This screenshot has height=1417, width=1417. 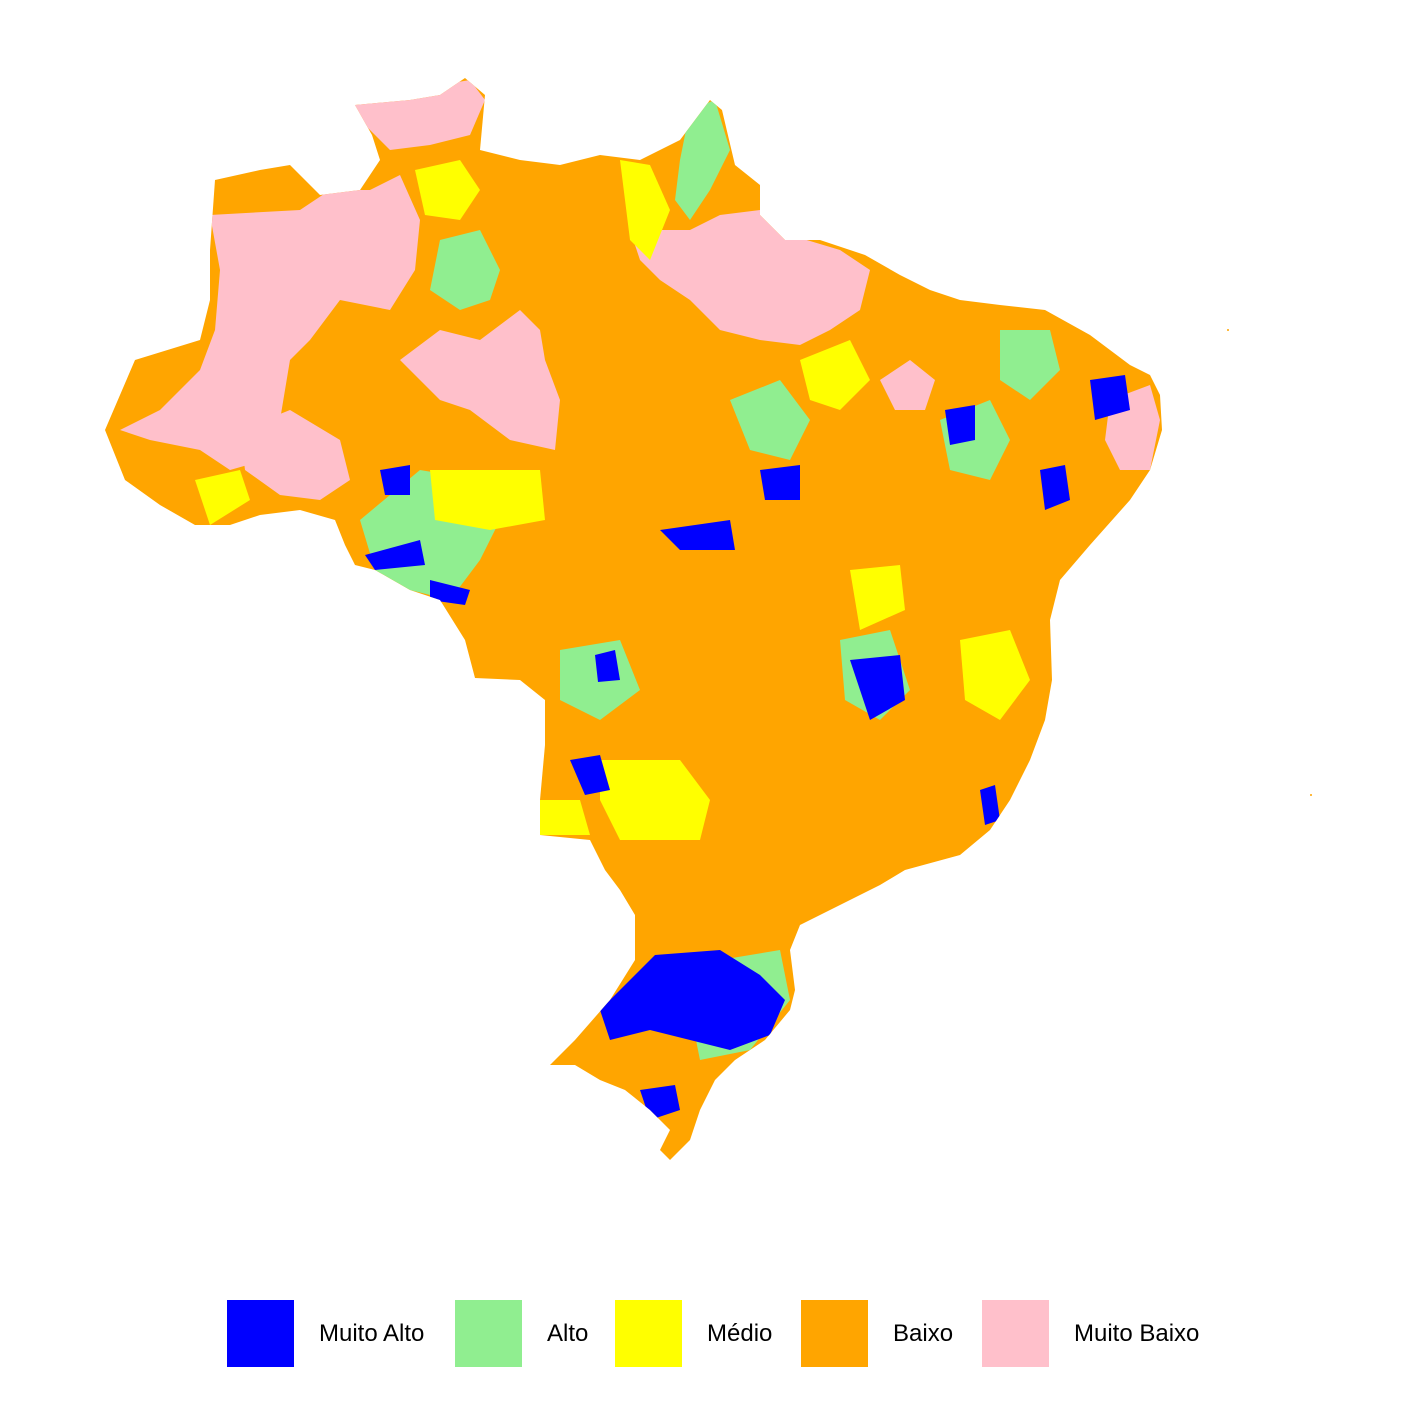 What do you see at coordinates (923, 1333) in the screenshot?
I see `legend-label-baixo: Baixo` at bounding box center [923, 1333].